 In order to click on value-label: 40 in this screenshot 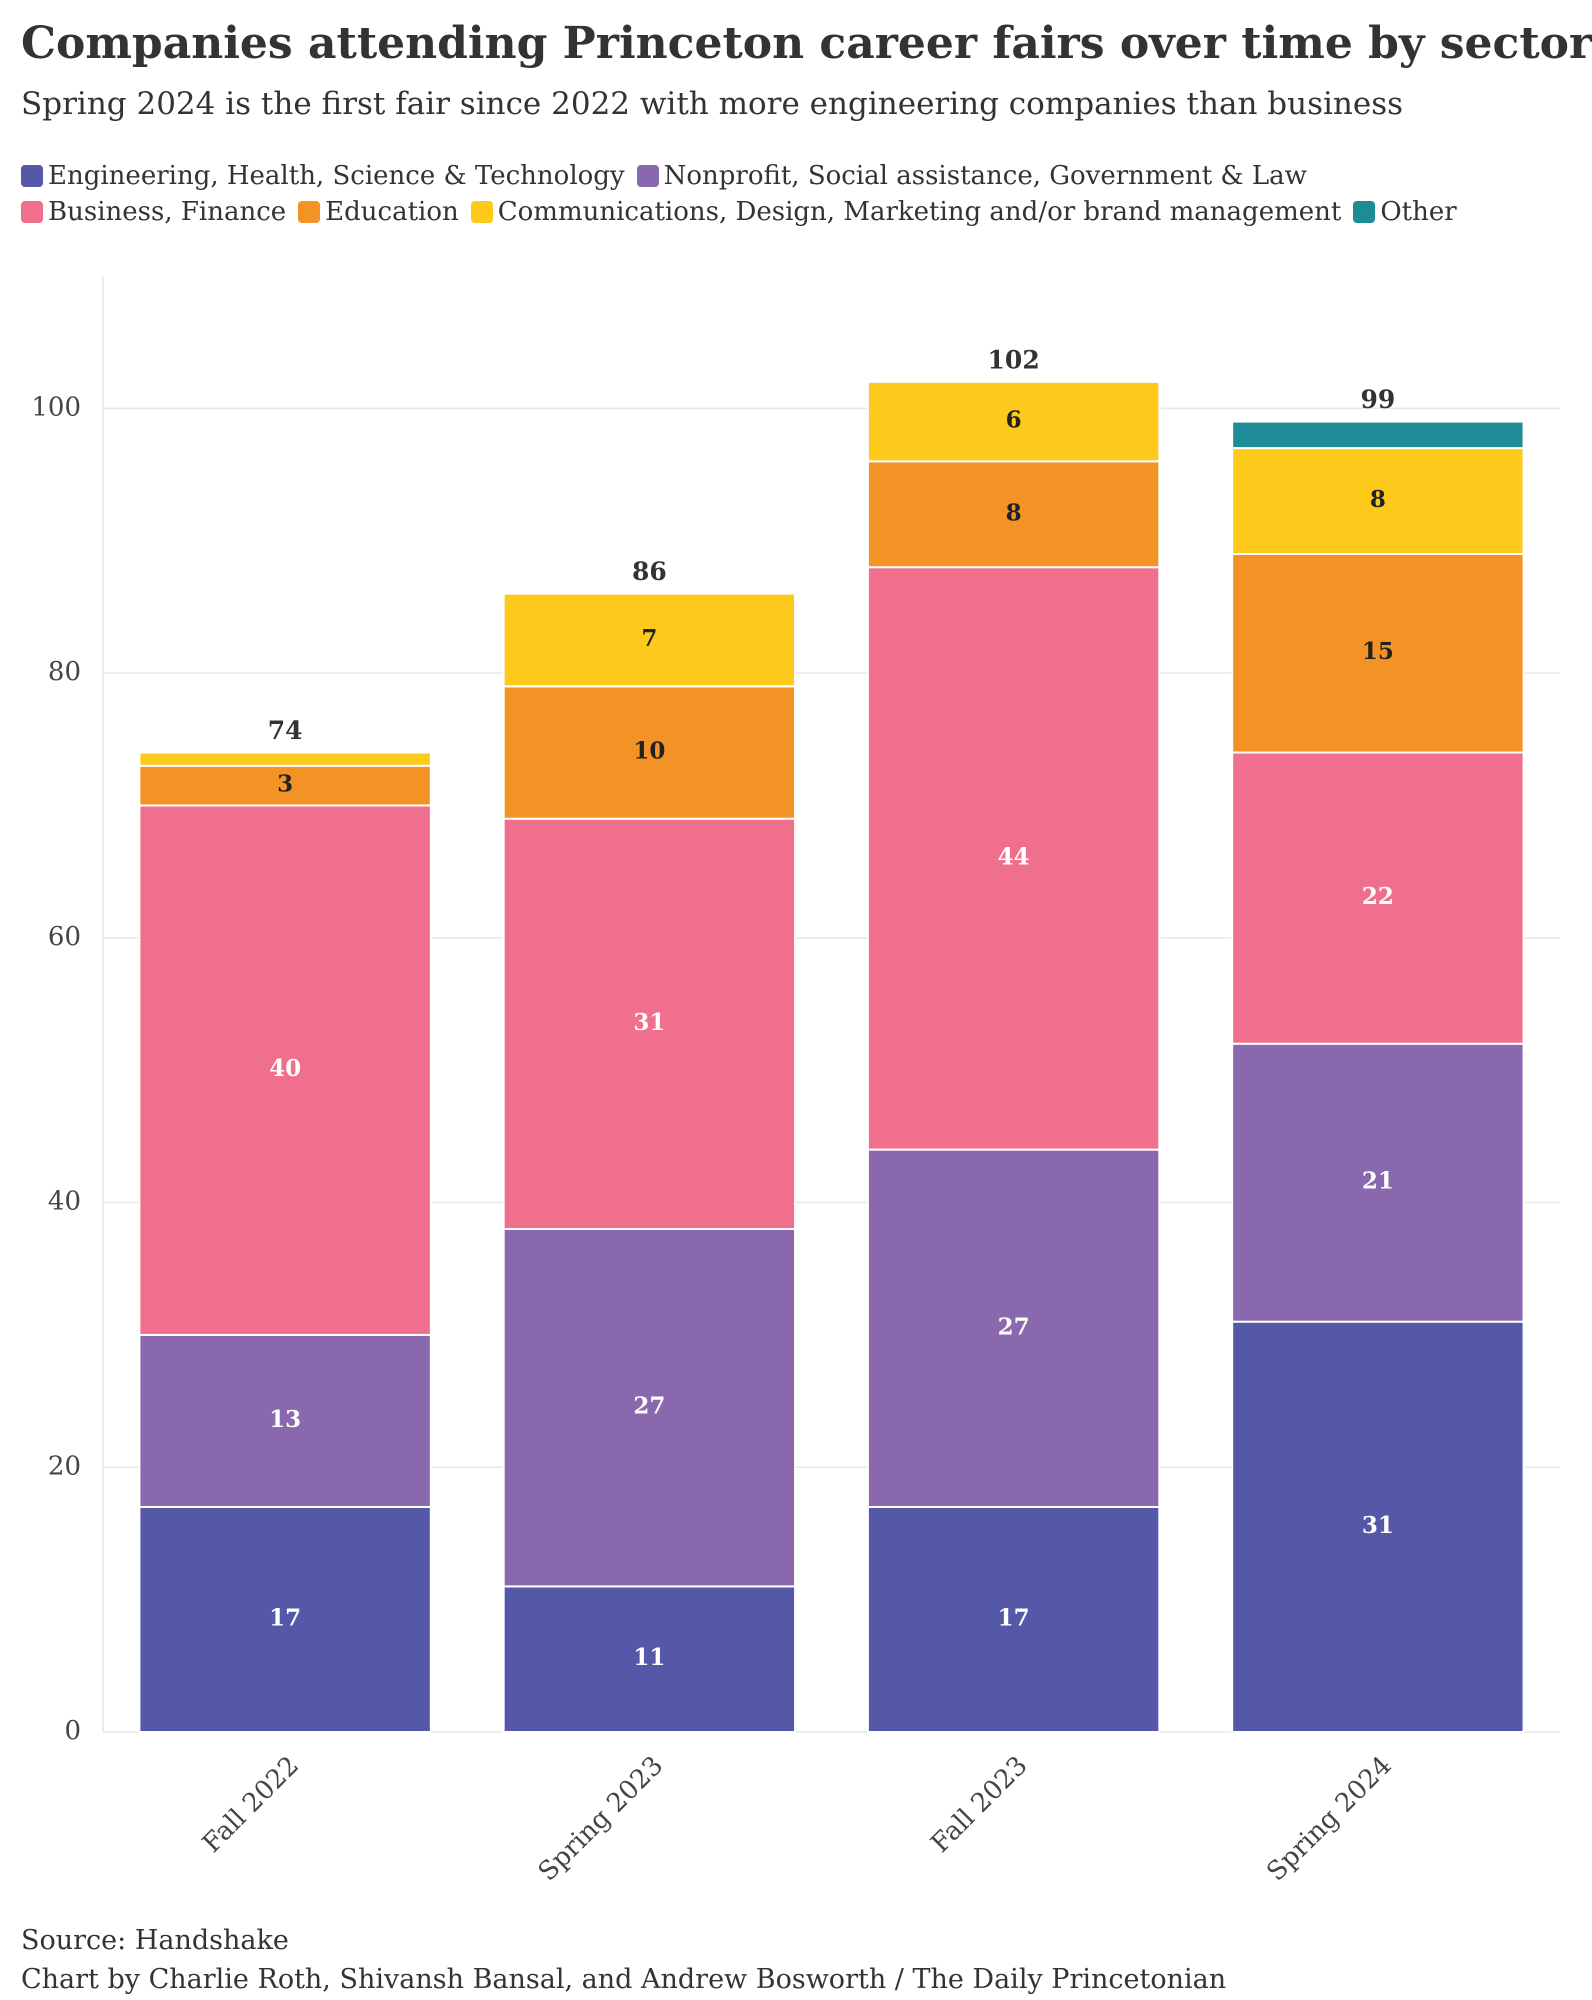, I will do `click(285, 1068)`.